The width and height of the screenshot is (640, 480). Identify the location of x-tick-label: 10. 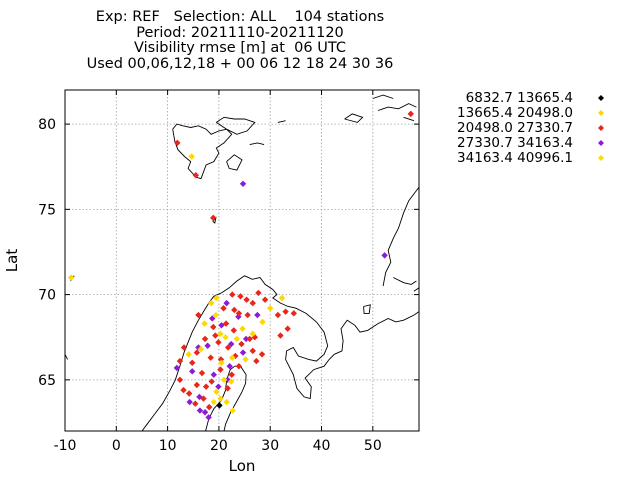
(168, 446).